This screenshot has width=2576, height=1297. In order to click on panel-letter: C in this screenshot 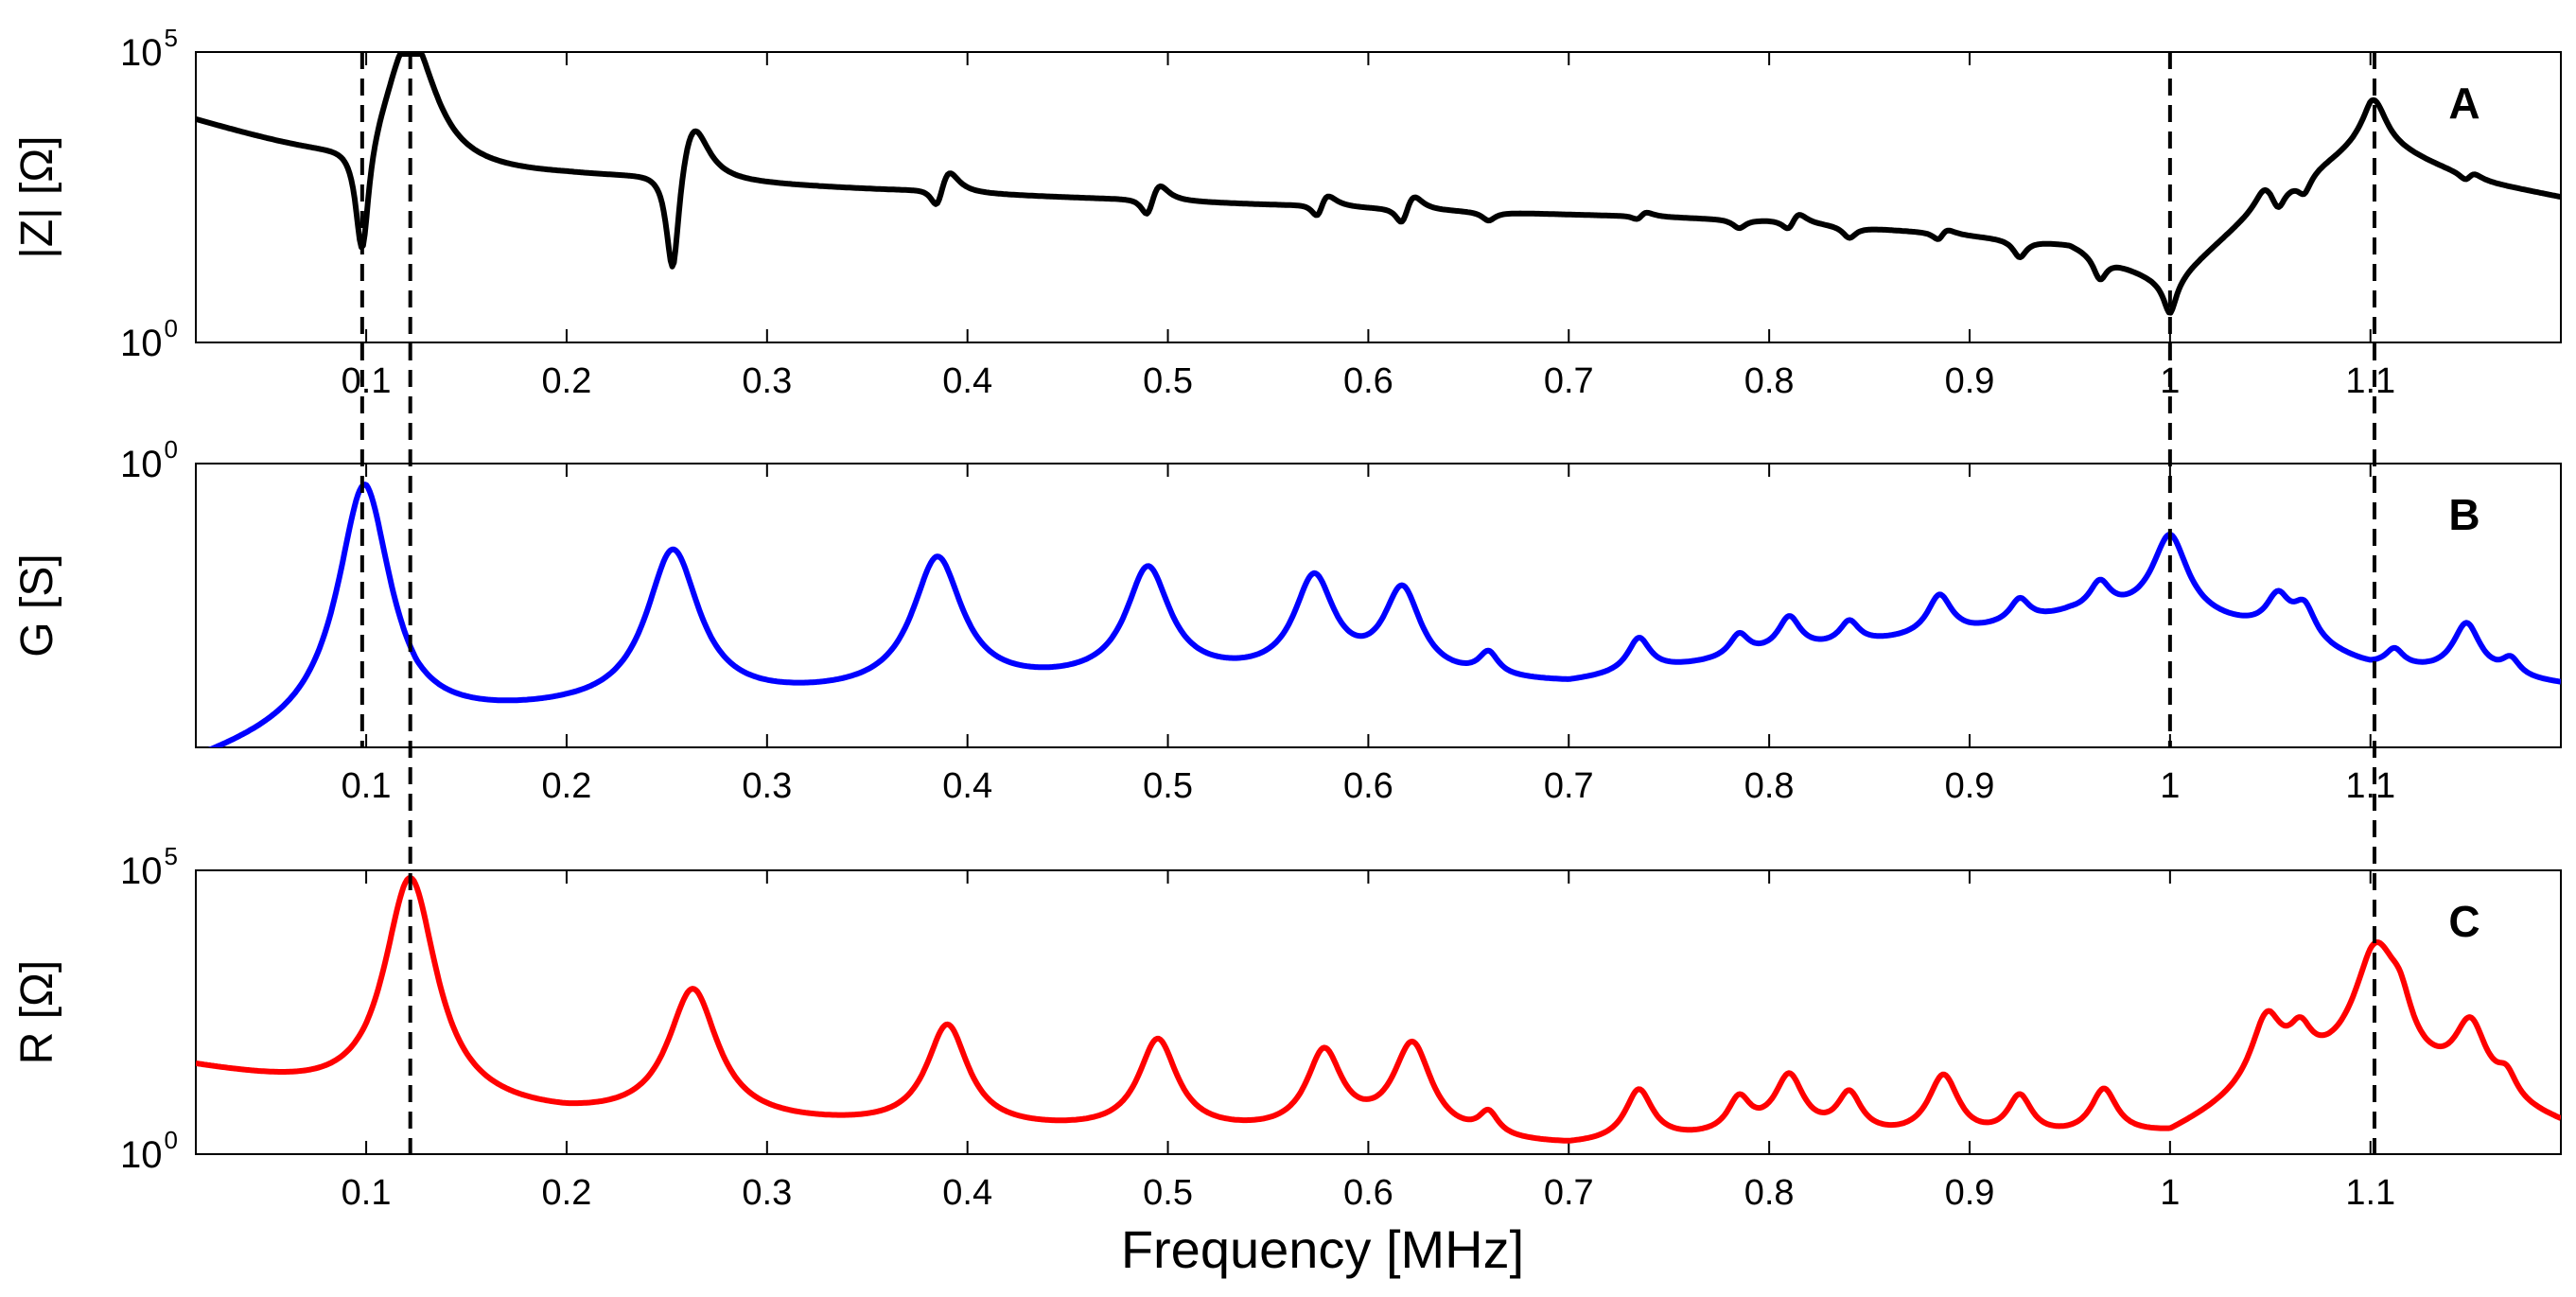, I will do `click(2464, 921)`.